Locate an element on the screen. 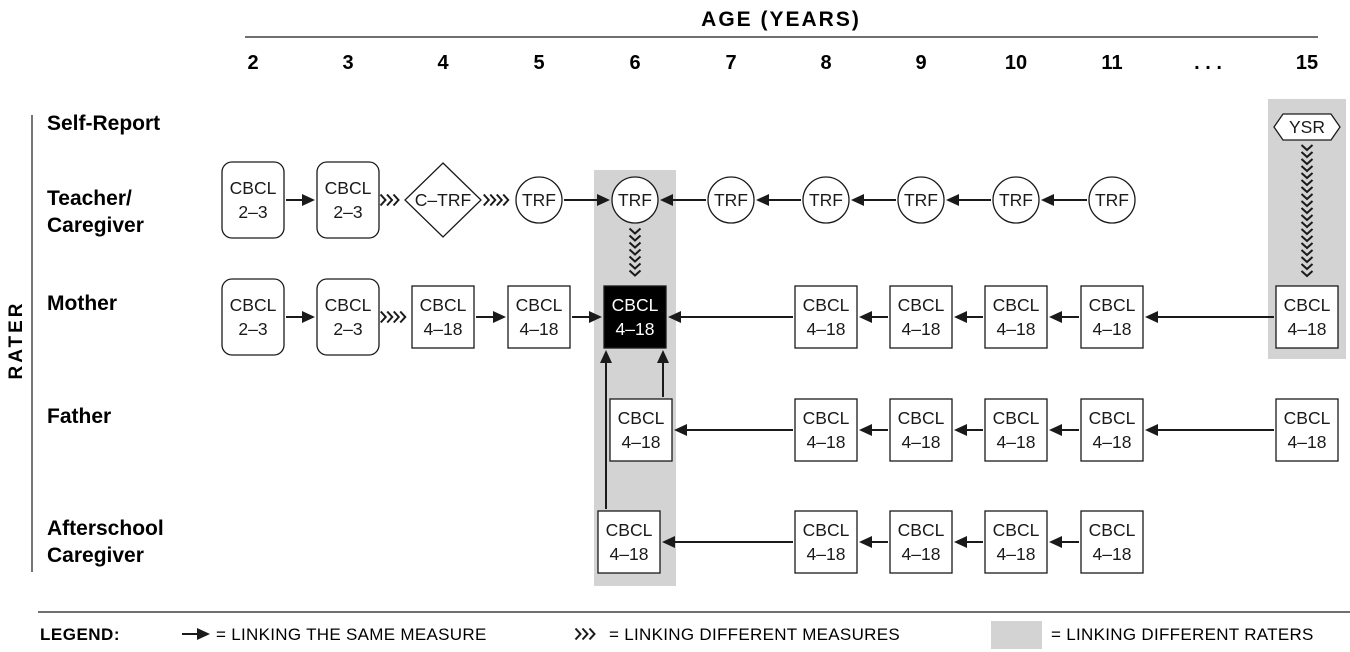 Image resolution: width=1350 pixels, height=652 pixels. measure-node-f15: CBCL 4–18 is located at coordinates (1307, 430).